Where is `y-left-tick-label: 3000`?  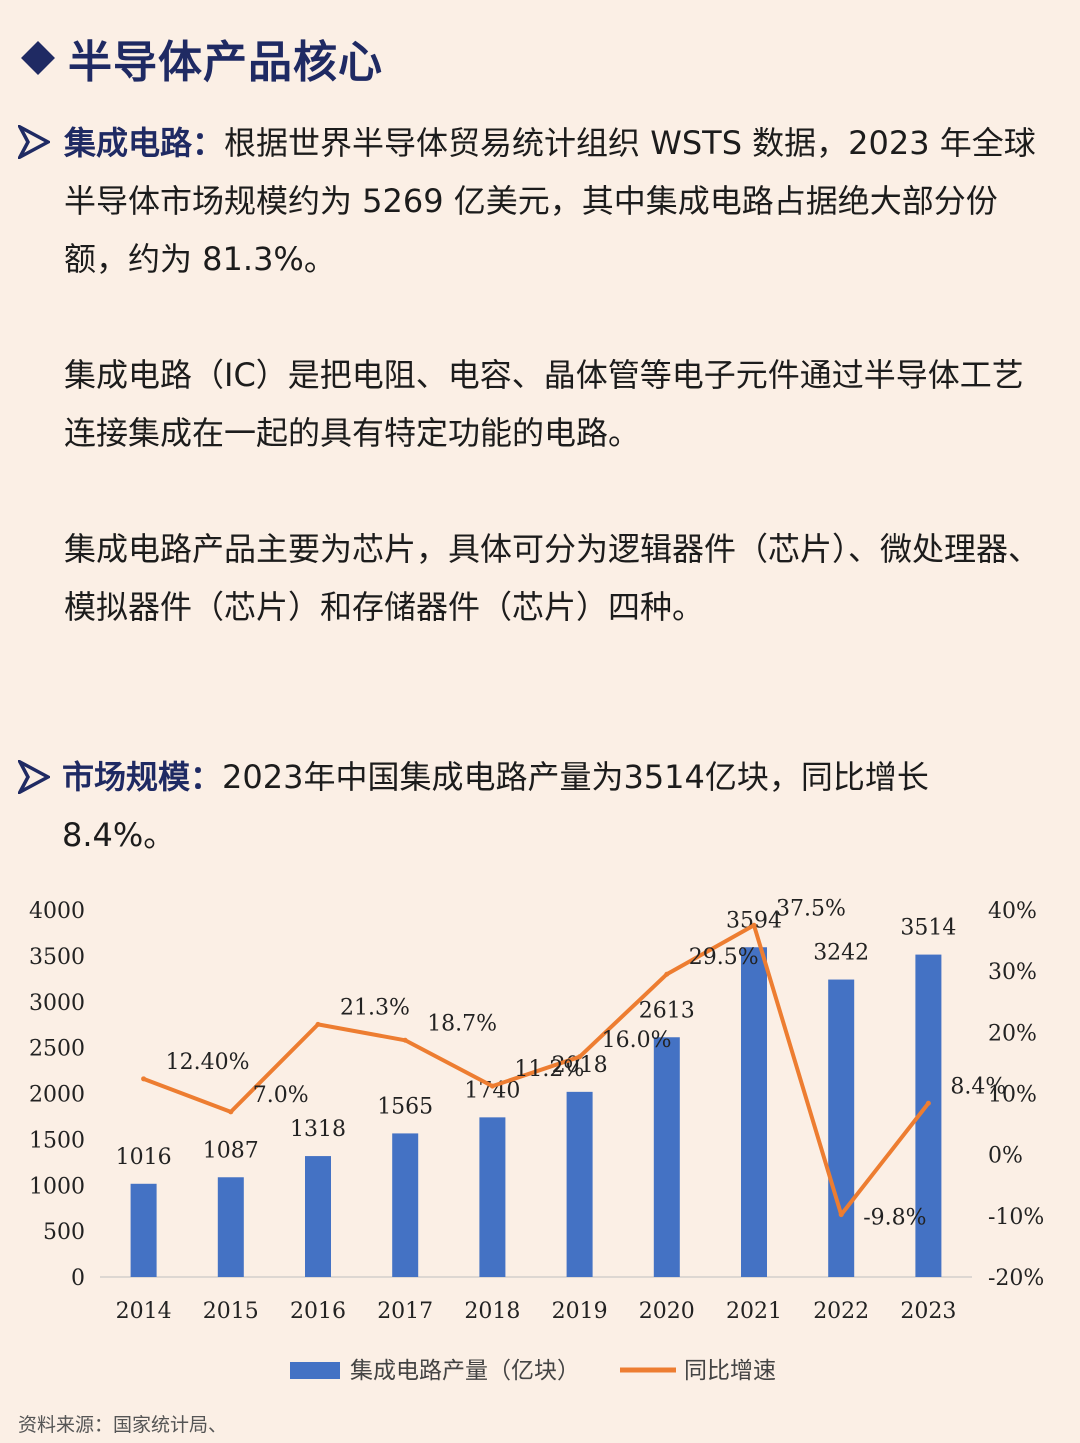 y-left-tick-label: 3000 is located at coordinates (57, 1003).